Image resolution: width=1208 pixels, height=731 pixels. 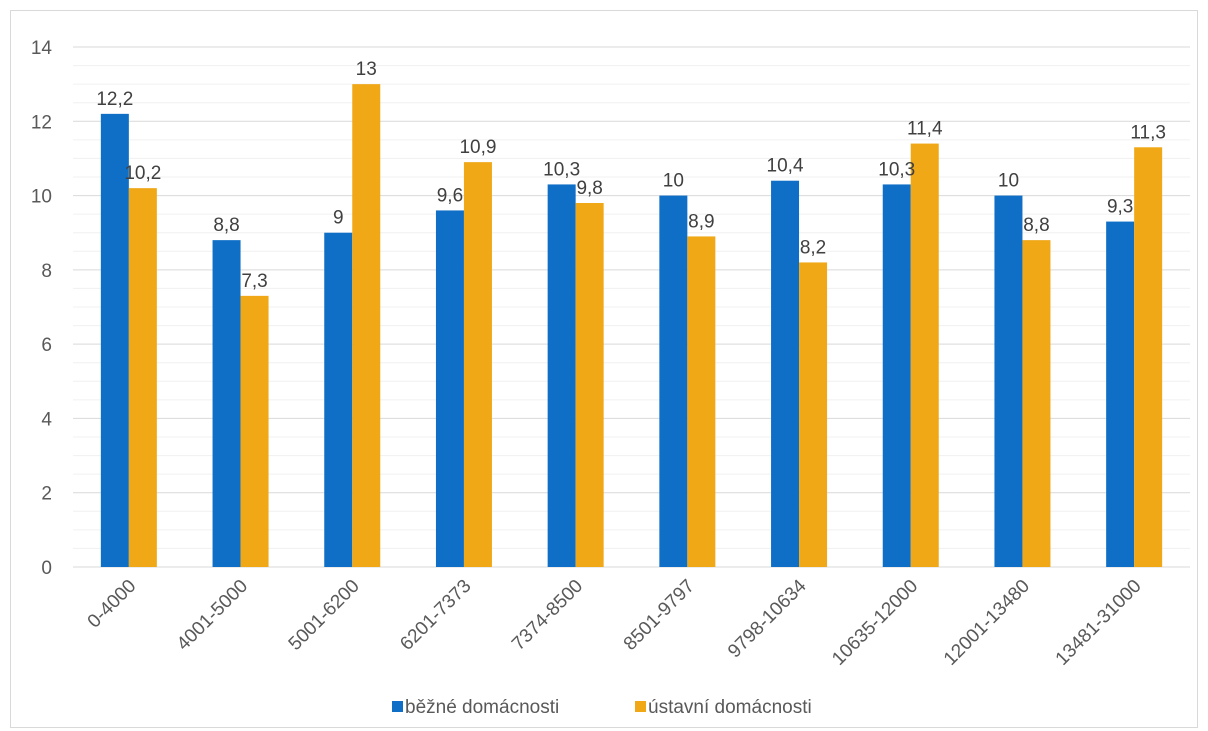 I want to click on x-tick-label: 13481-31000, so click(x=1099, y=623).